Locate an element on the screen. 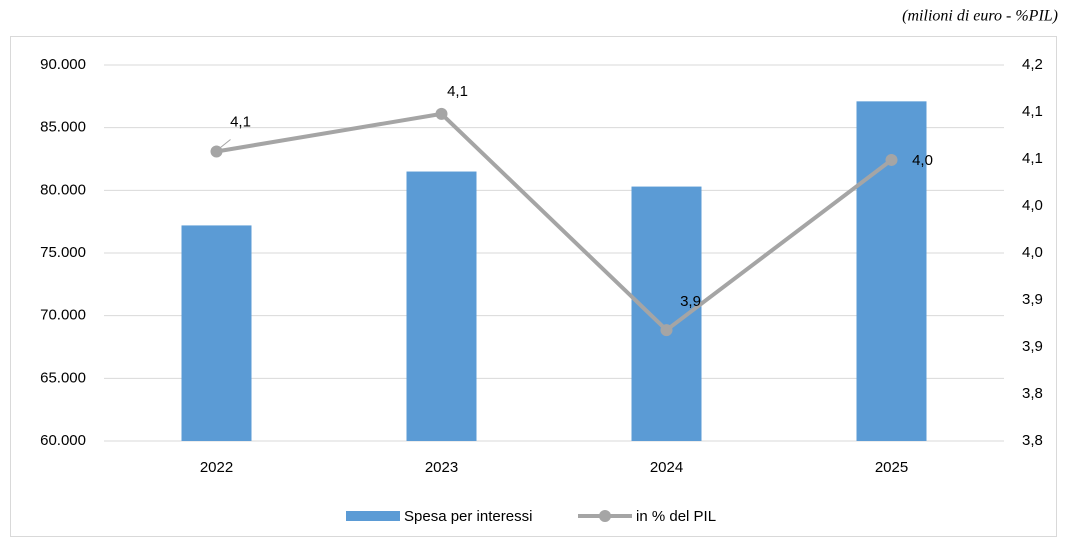  data-label: 4,0 is located at coordinates (922, 160).